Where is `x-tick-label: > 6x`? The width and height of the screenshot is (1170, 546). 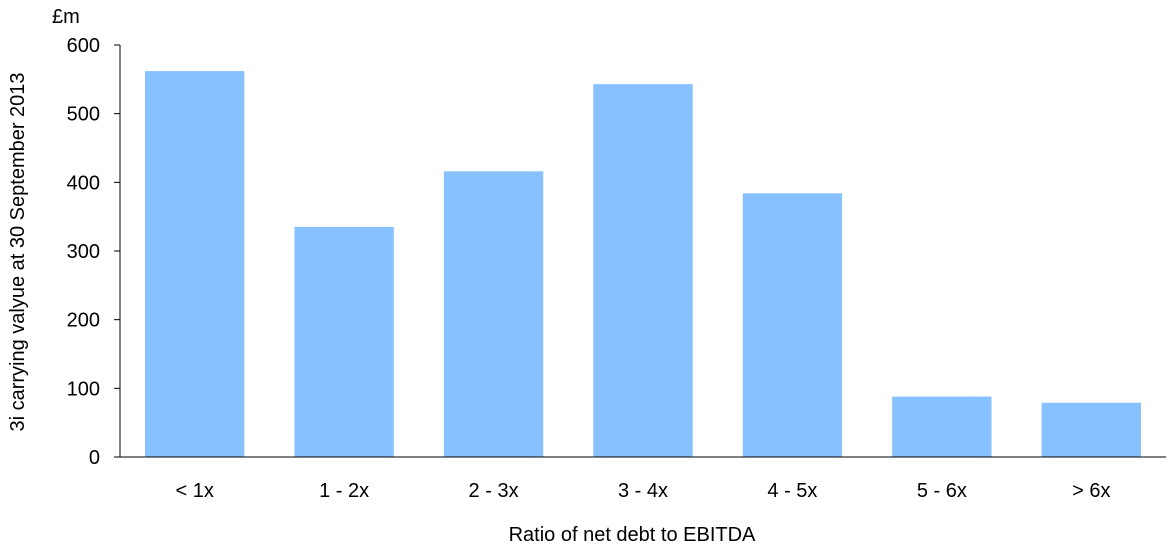 x-tick-label: > 6x is located at coordinates (1091, 491).